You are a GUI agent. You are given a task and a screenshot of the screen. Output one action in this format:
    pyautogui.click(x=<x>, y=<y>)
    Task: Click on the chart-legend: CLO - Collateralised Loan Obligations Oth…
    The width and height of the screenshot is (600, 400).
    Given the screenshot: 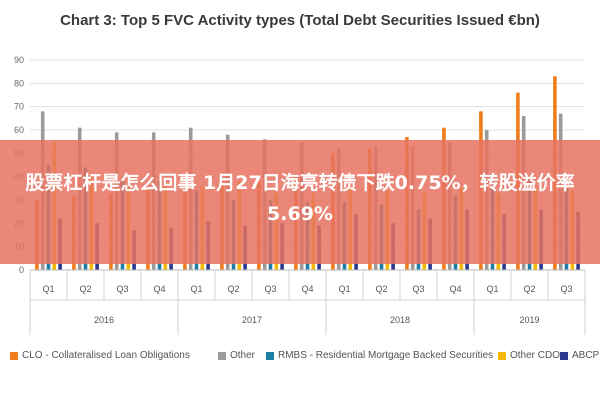 What is the action you would take?
    pyautogui.click(x=305, y=360)
    